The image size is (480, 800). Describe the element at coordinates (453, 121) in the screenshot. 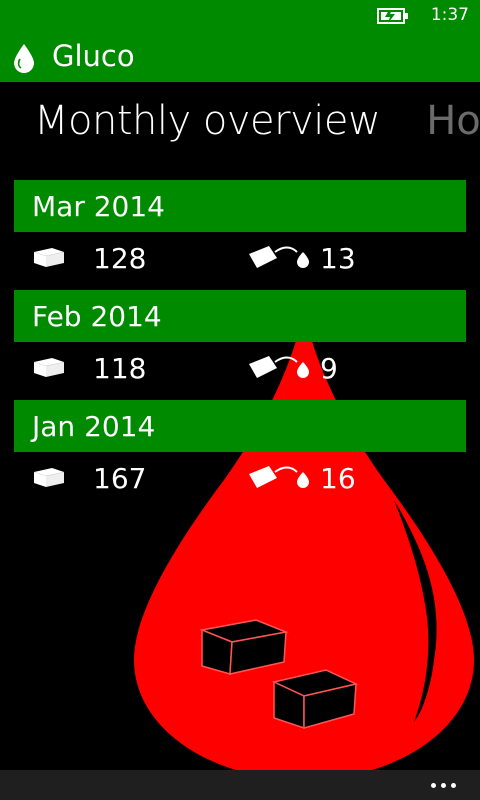

I see `pivot-item-next: Hon` at that location.